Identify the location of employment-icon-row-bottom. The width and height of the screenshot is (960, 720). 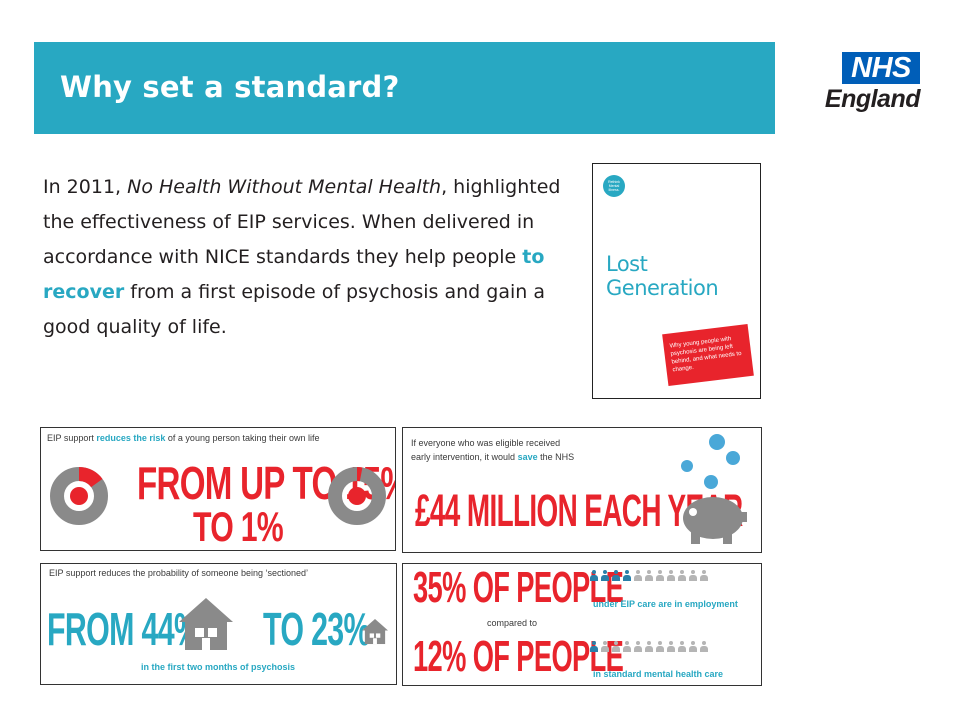
(648, 646).